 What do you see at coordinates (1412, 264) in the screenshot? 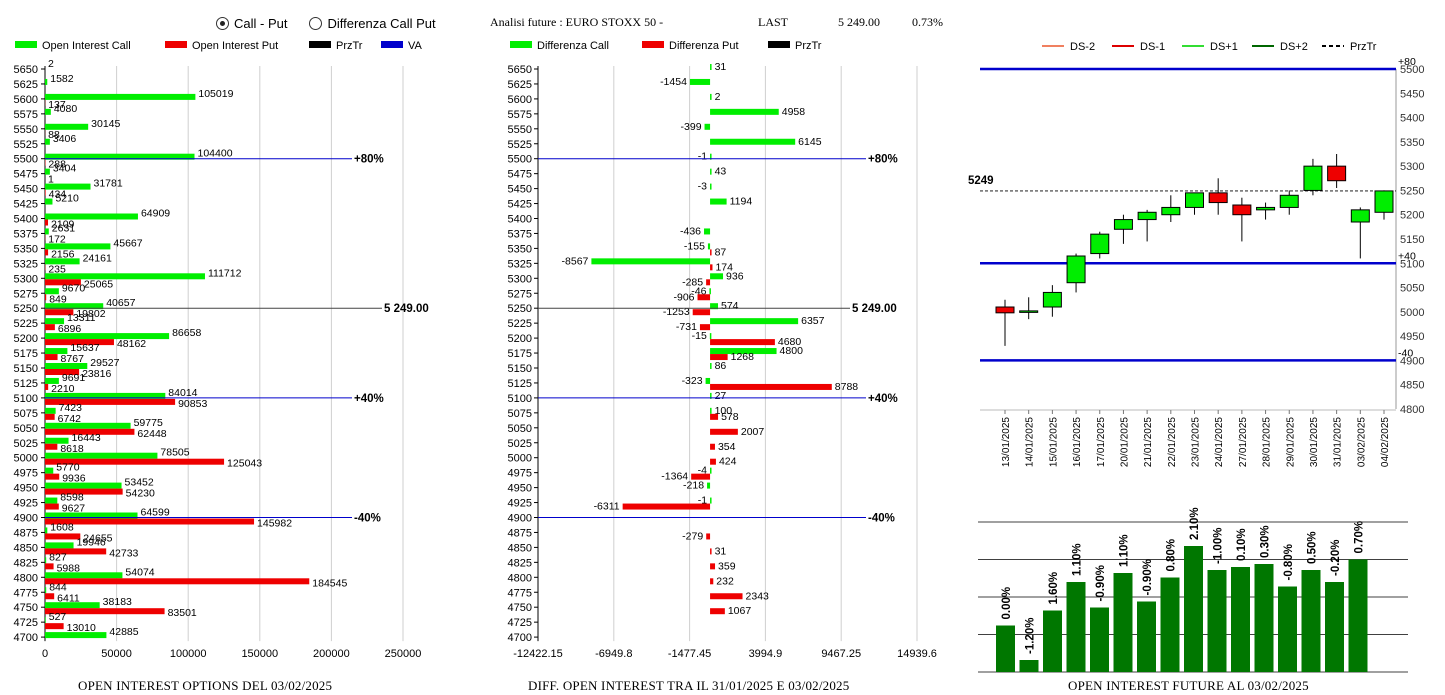
I see `y-tick-label: 5100` at bounding box center [1412, 264].